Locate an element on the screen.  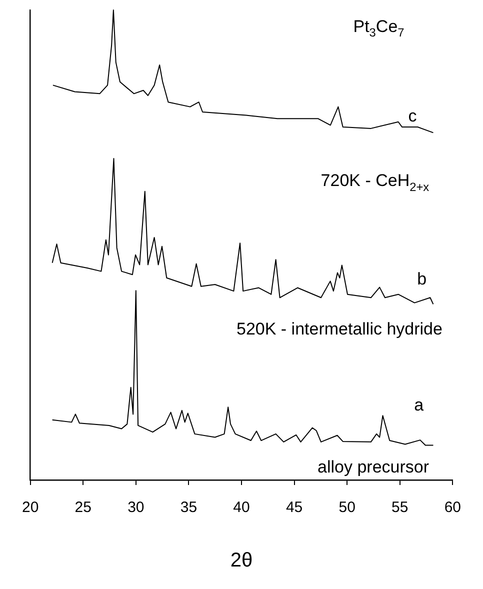
x-tick-label: 20 is located at coordinates (30, 507).